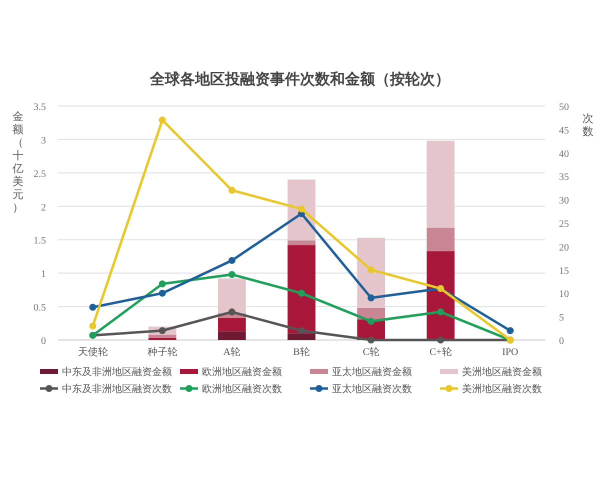  Describe the element at coordinates (371, 352) in the screenshot. I see `x-tick-label: C轮` at that location.